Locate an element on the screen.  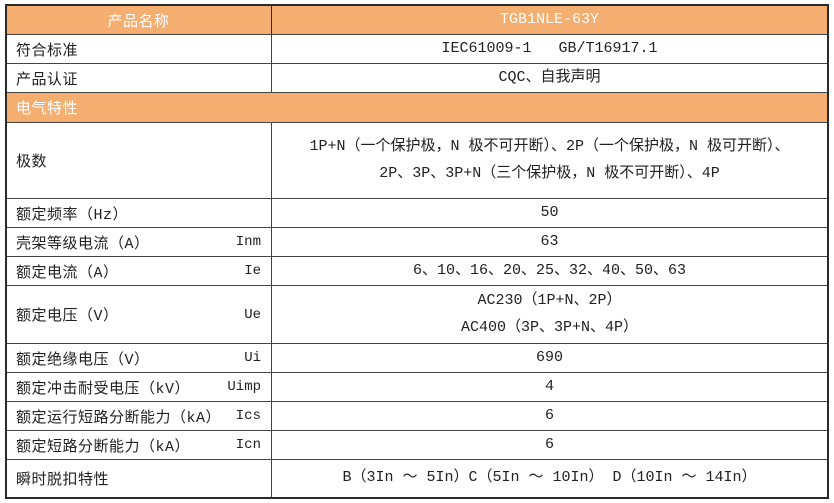
product-name-header-cell: 产品名称 is located at coordinates (139, 20).